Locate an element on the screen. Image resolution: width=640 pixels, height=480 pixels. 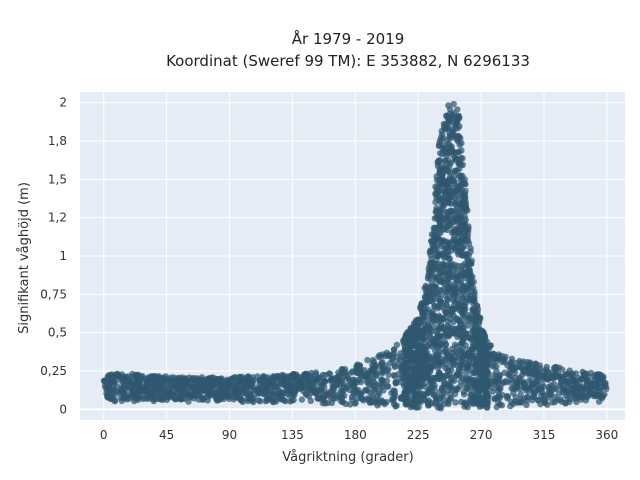
x-tick-label: 90 is located at coordinates (229, 435).